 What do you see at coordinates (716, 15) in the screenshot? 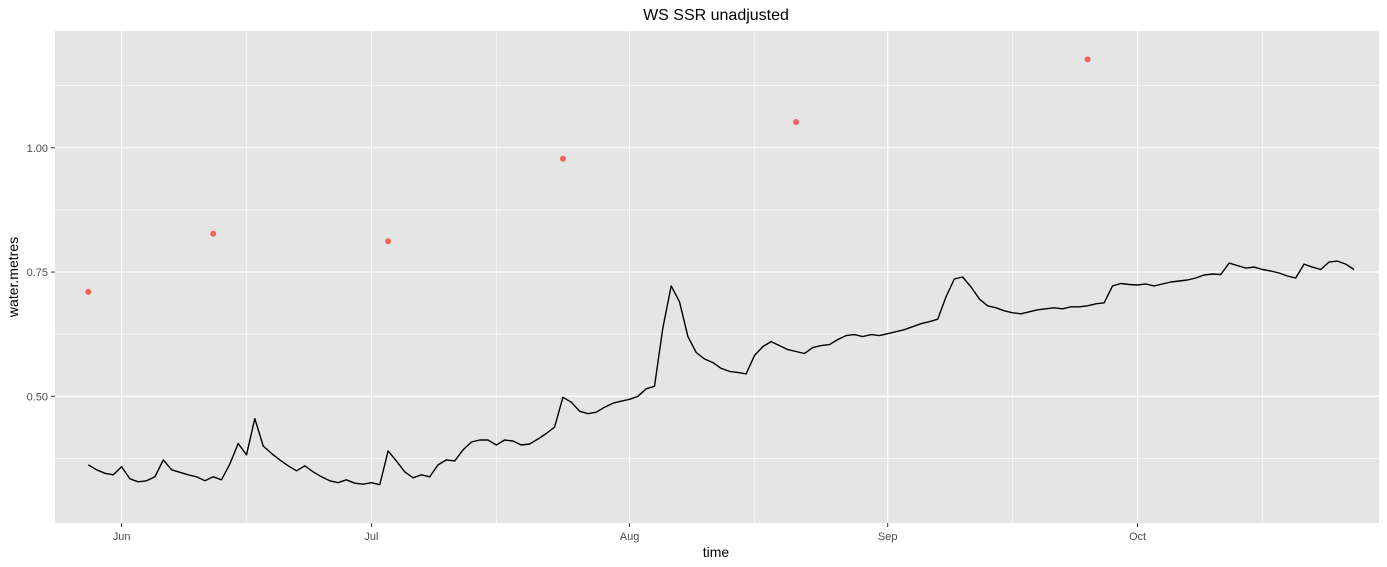
I see `chart-title: WS SSR unadjusted` at bounding box center [716, 15].